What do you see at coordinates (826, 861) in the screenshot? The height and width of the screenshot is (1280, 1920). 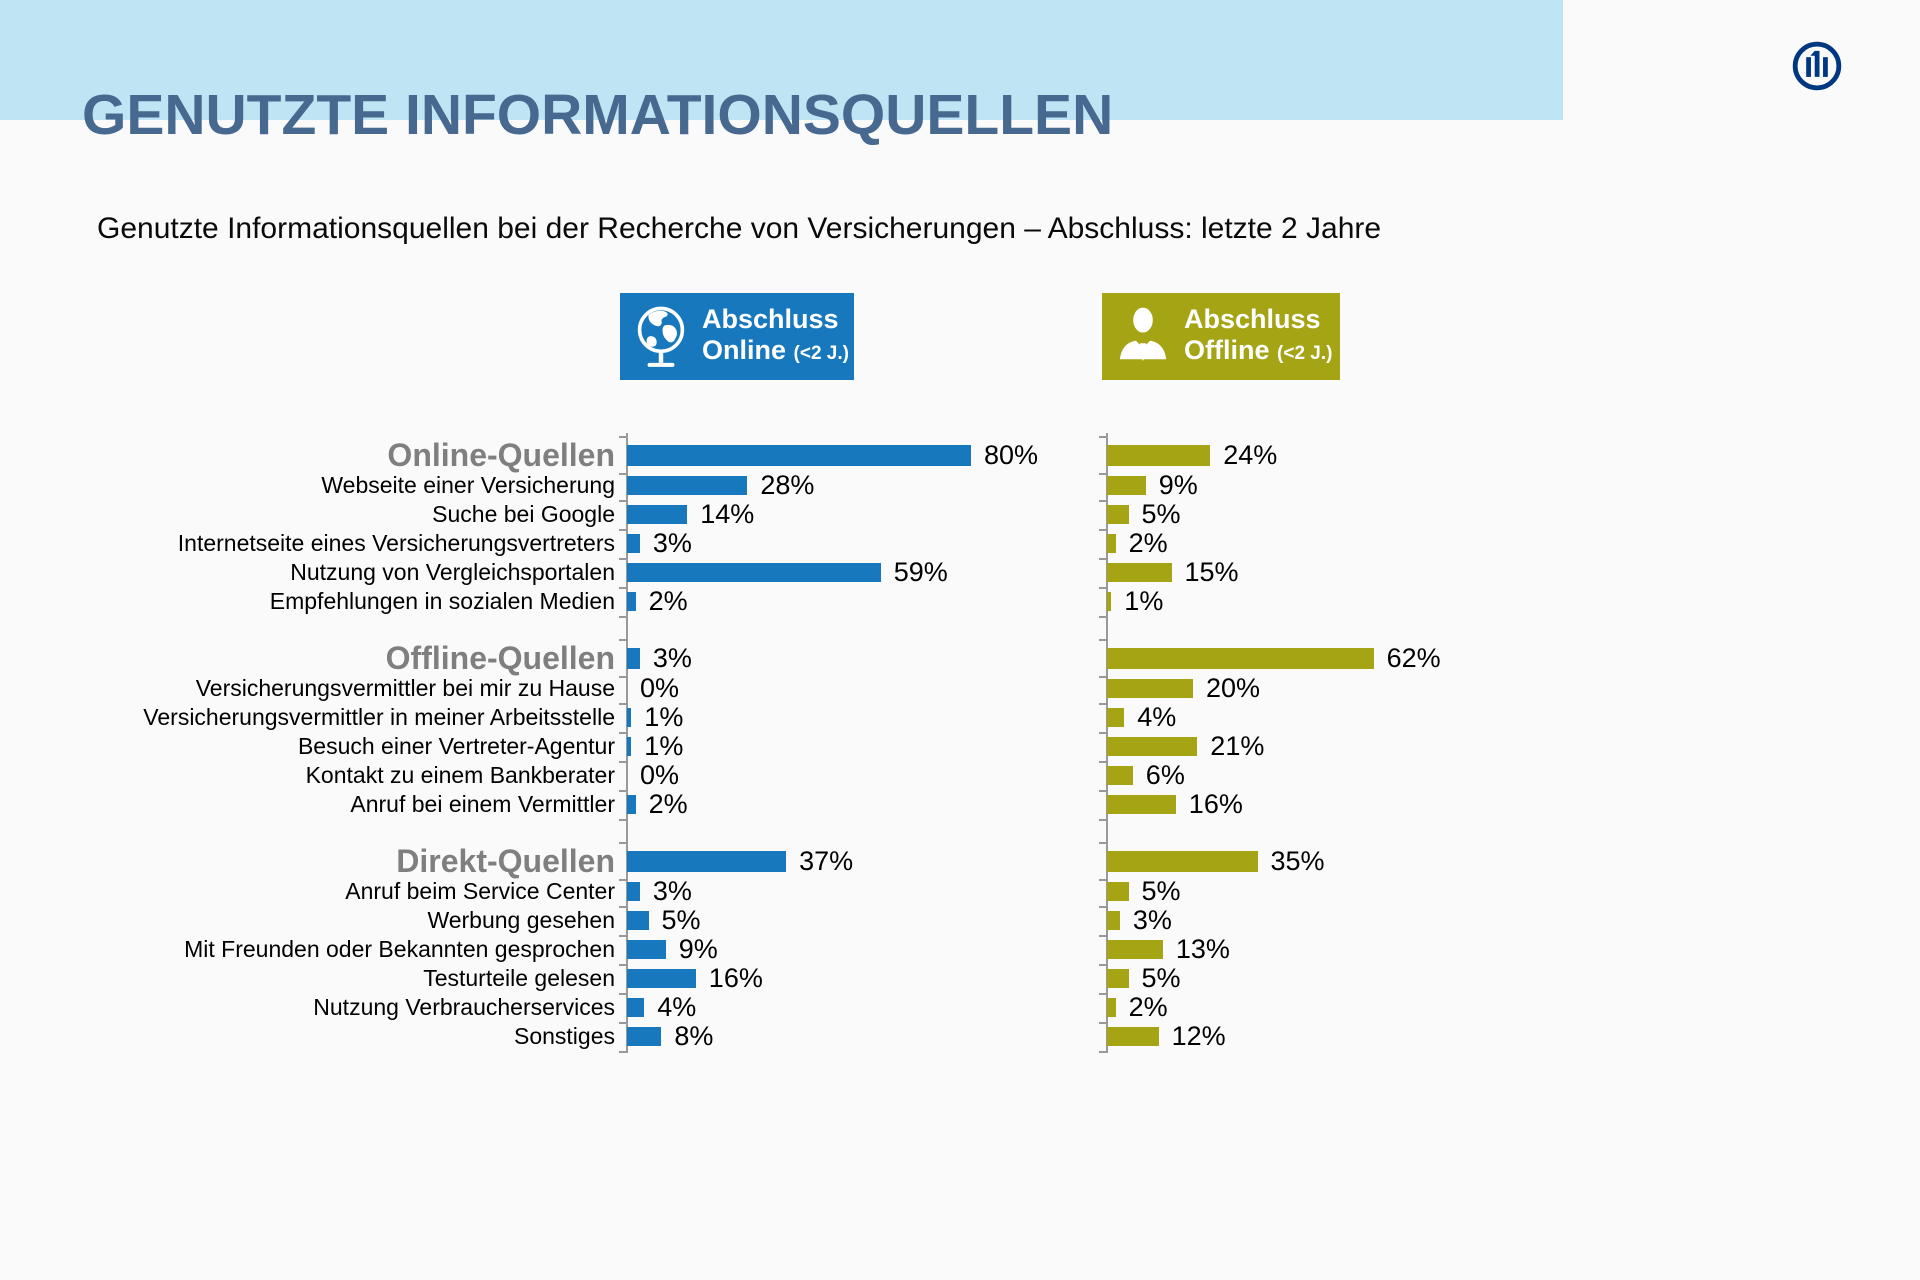 I see `online-value: 37%` at bounding box center [826, 861].